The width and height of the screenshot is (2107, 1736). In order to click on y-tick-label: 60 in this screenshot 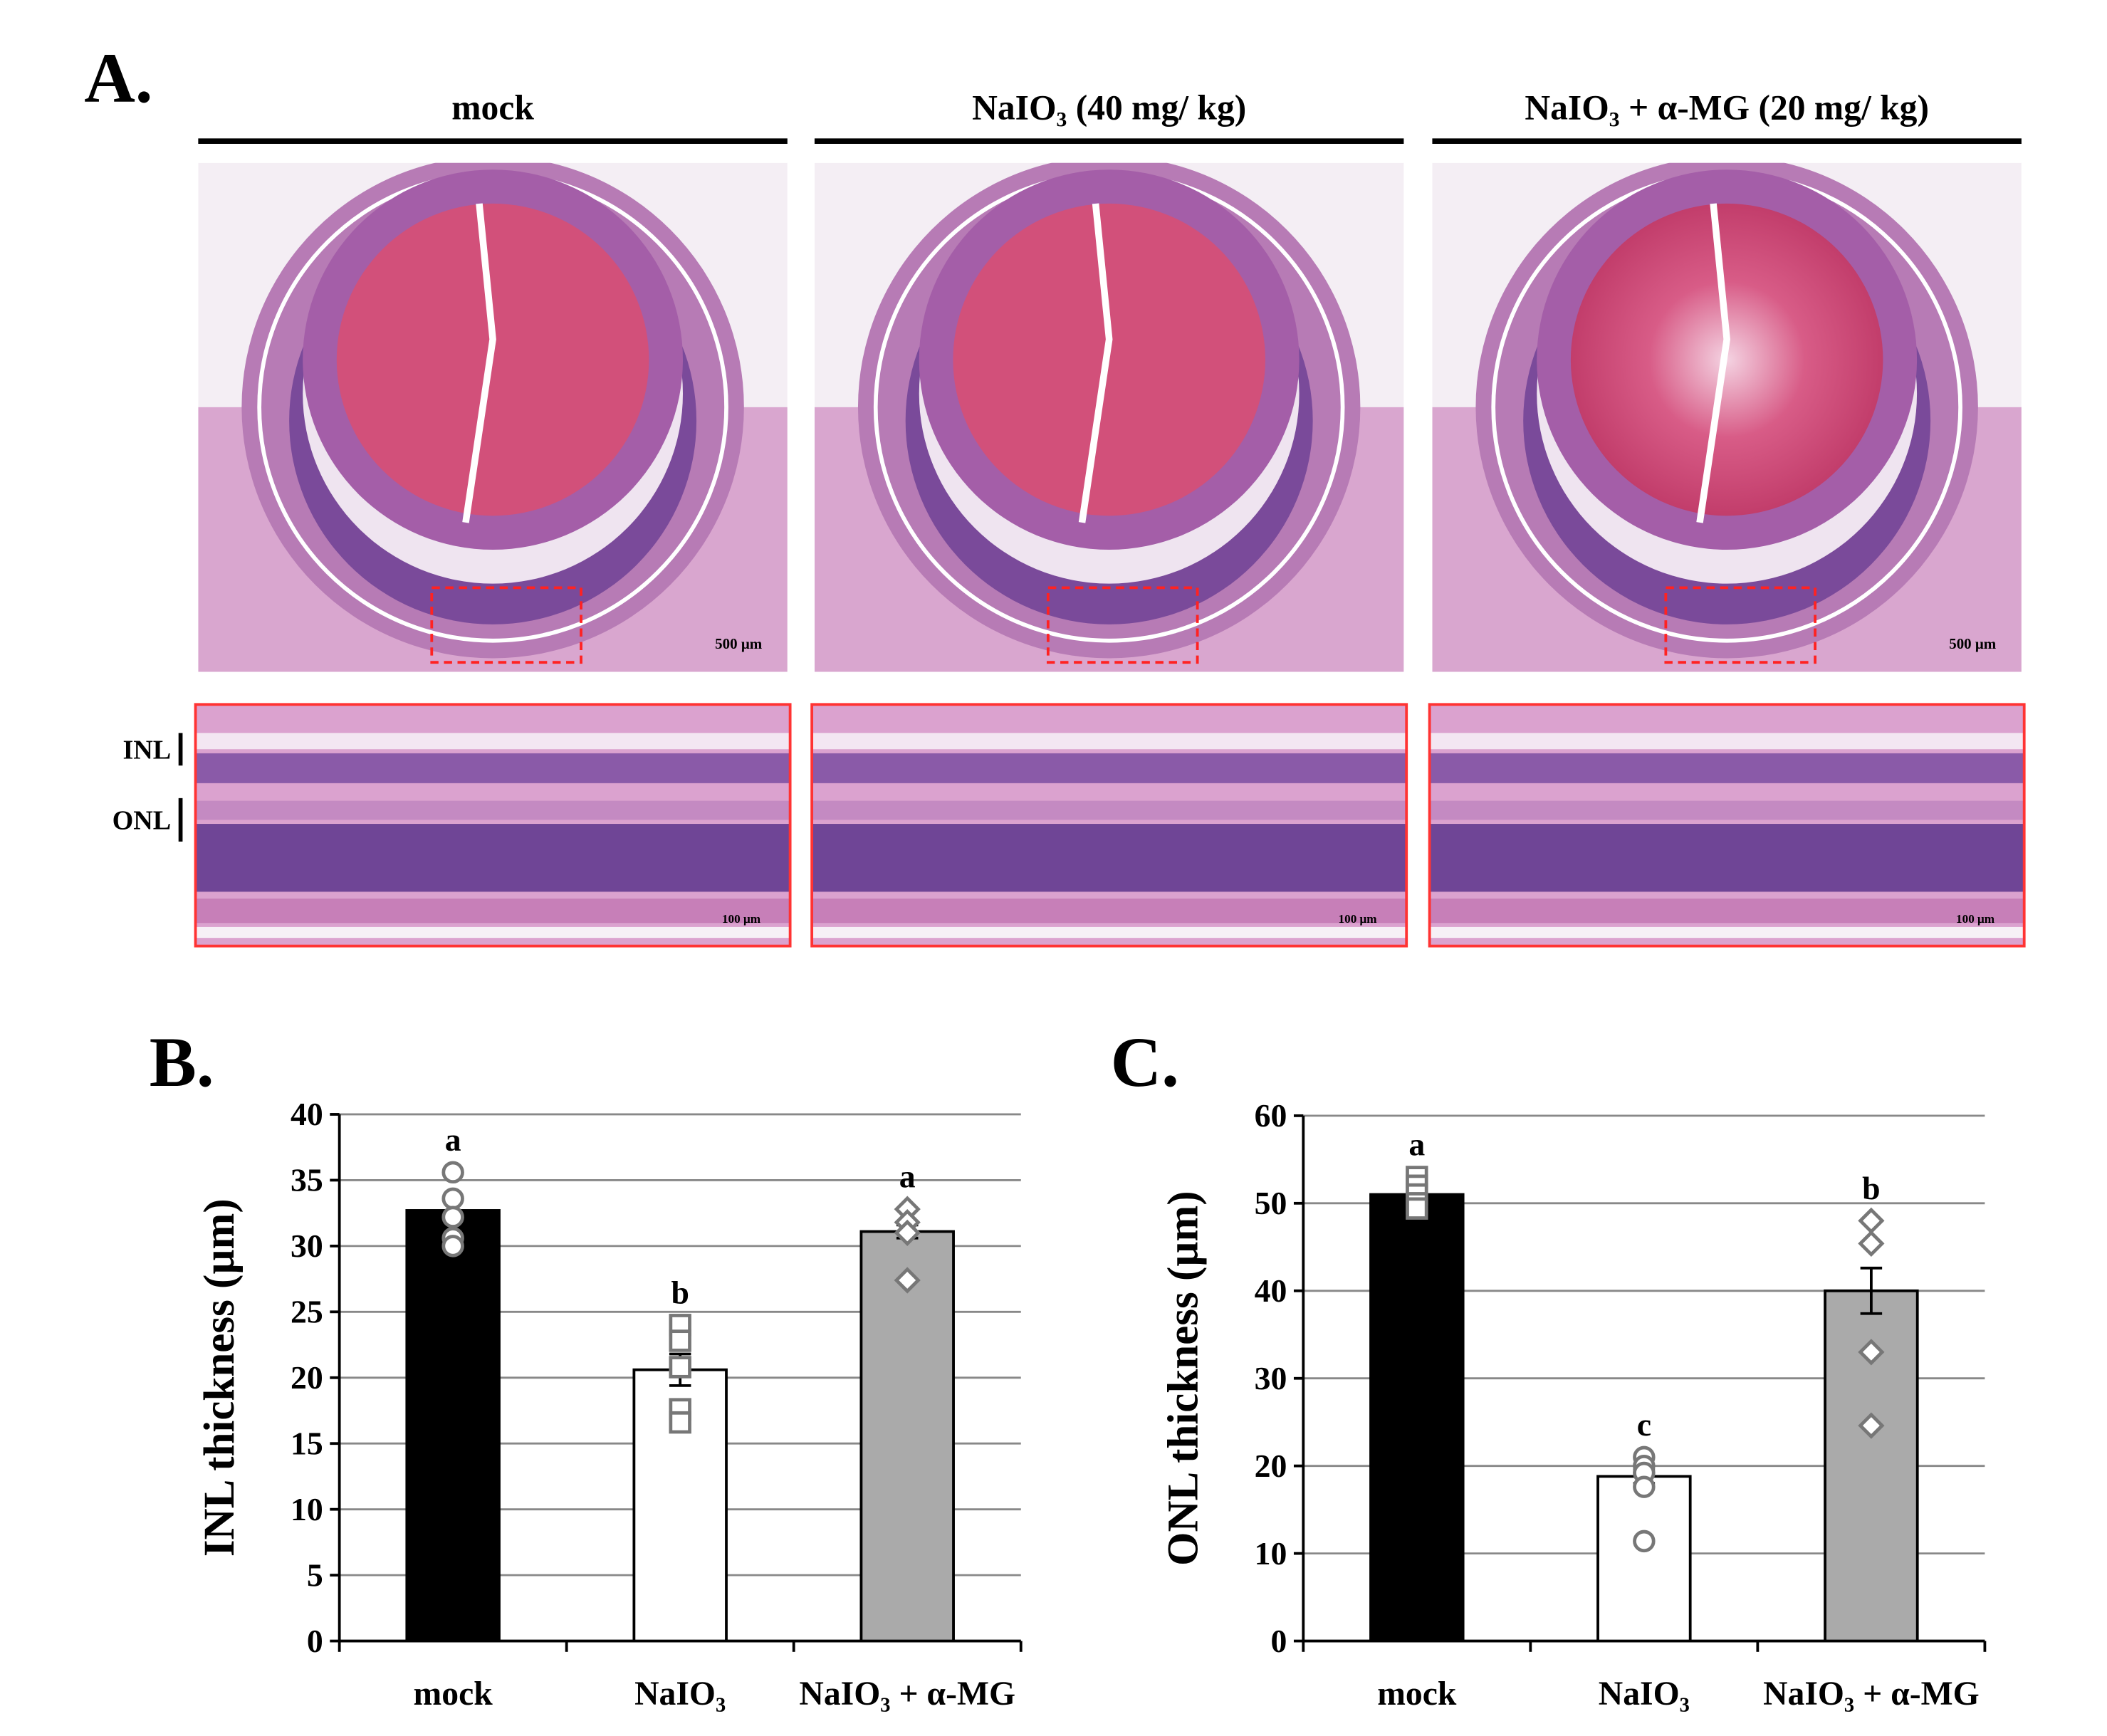, I will do `click(1271, 1115)`.